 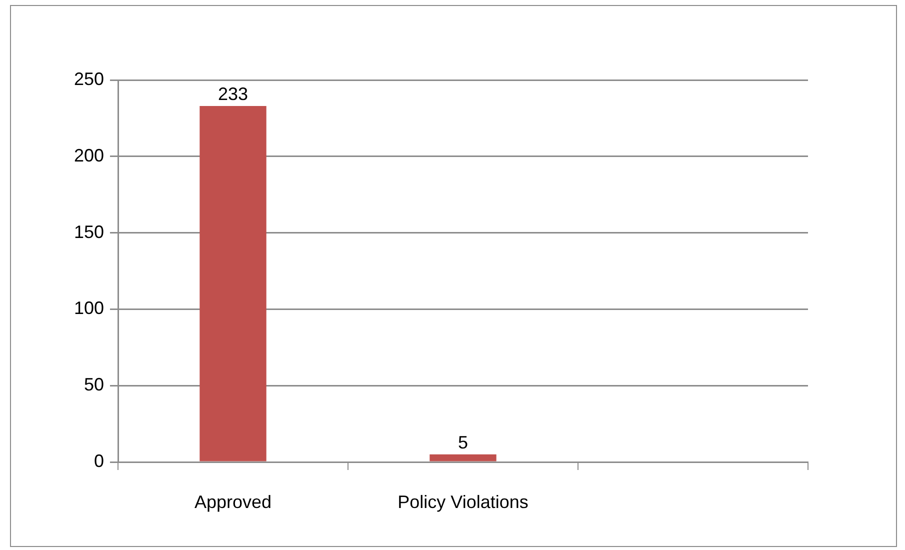 I want to click on y-tick-label: 150, so click(x=89, y=232).